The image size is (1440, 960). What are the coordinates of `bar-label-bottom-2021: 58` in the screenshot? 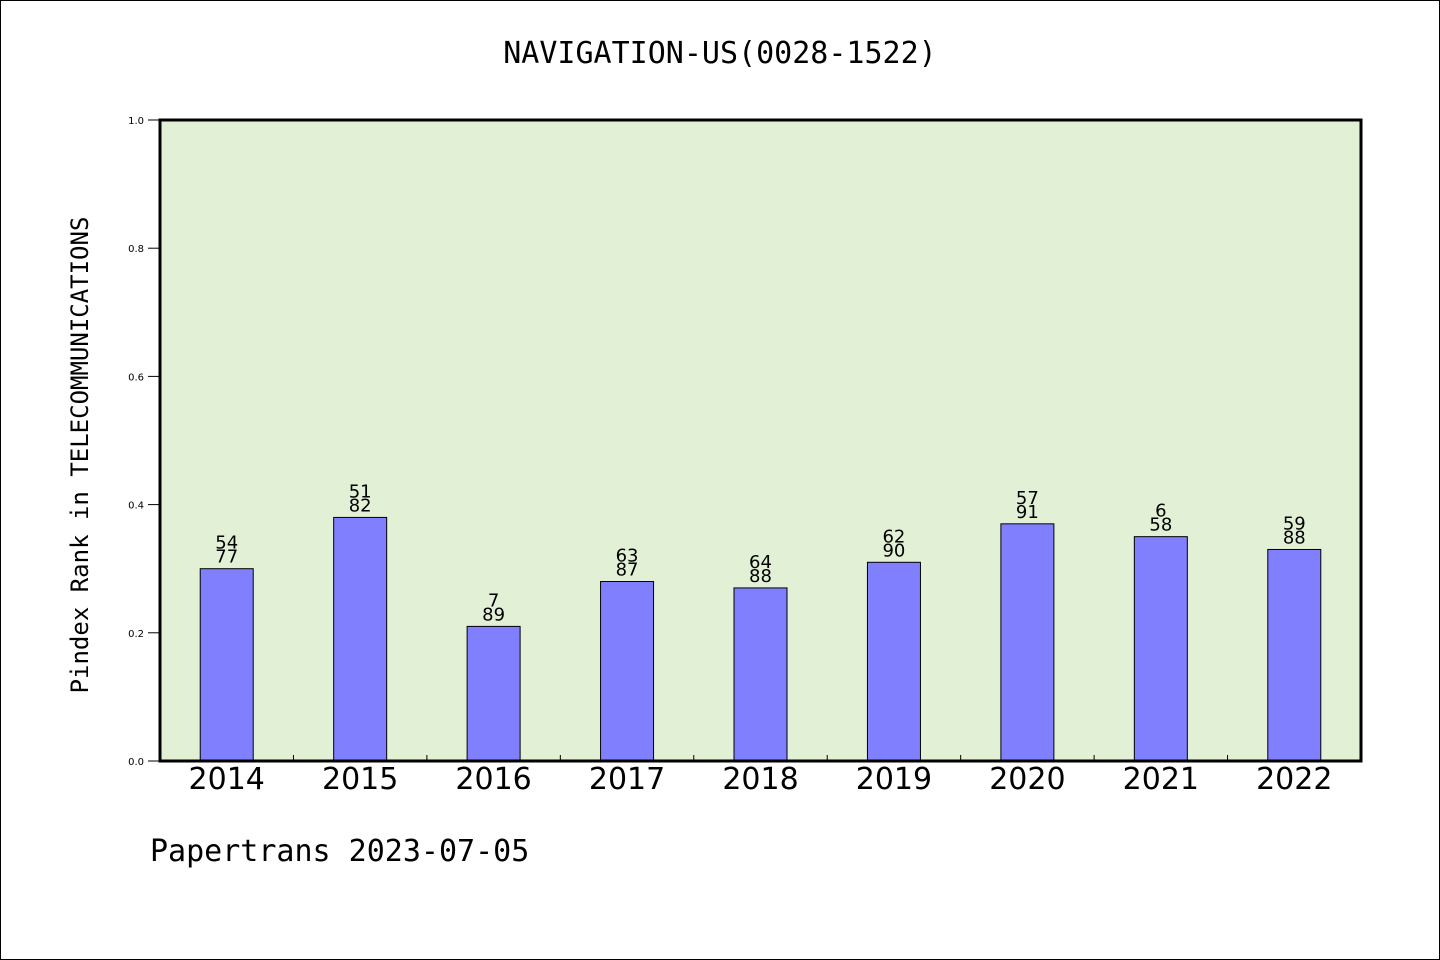 It's located at (1160, 525).